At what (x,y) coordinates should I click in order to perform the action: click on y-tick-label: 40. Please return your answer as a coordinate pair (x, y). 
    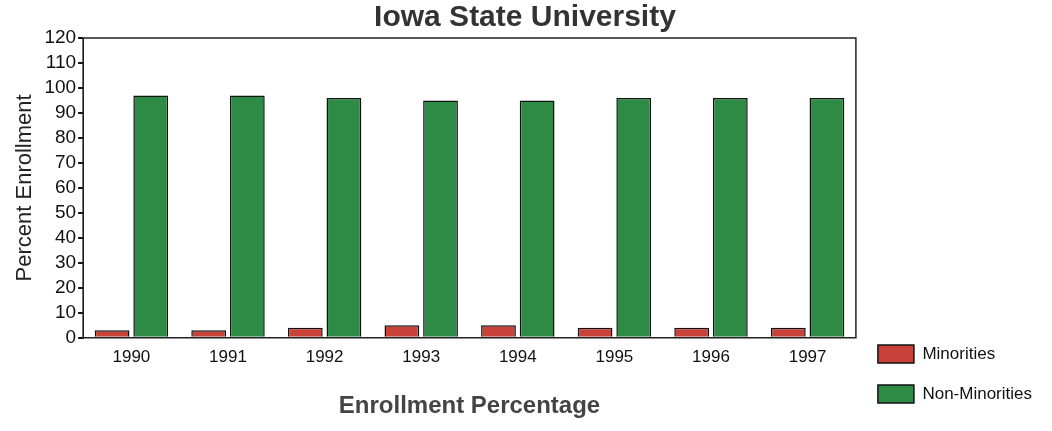
    Looking at the image, I should click on (65, 237).